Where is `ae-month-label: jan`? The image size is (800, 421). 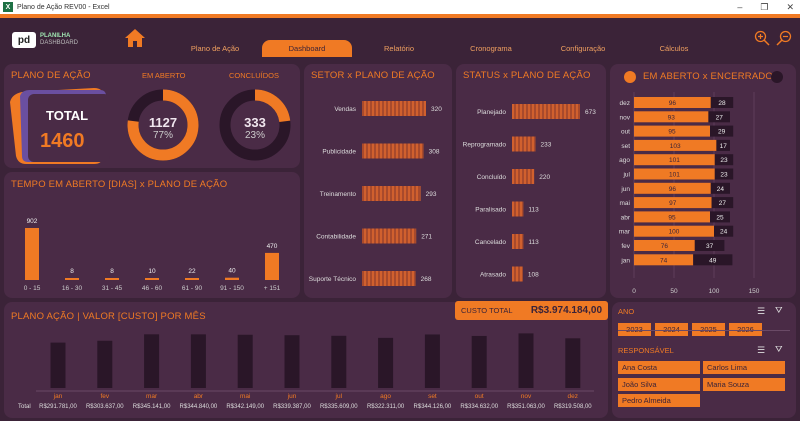
ae-month-label: jan is located at coordinates (625, 260).